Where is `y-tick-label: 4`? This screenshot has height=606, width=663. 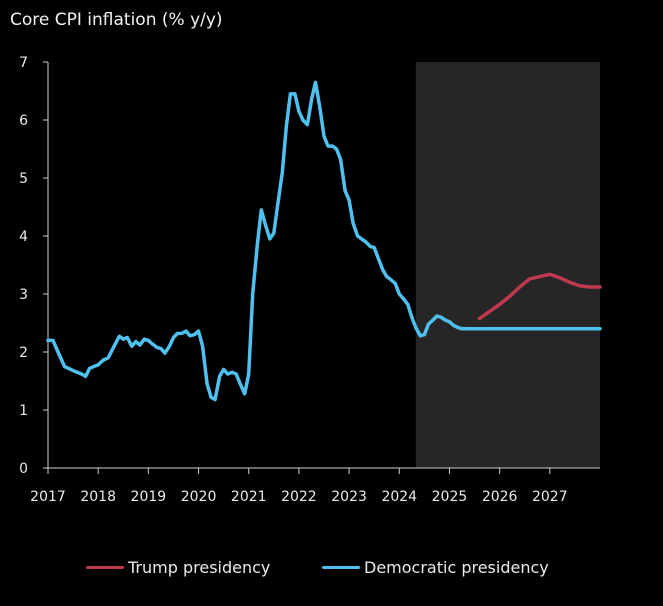 y-tick-label: 4 is located at coordinates (23, 237).